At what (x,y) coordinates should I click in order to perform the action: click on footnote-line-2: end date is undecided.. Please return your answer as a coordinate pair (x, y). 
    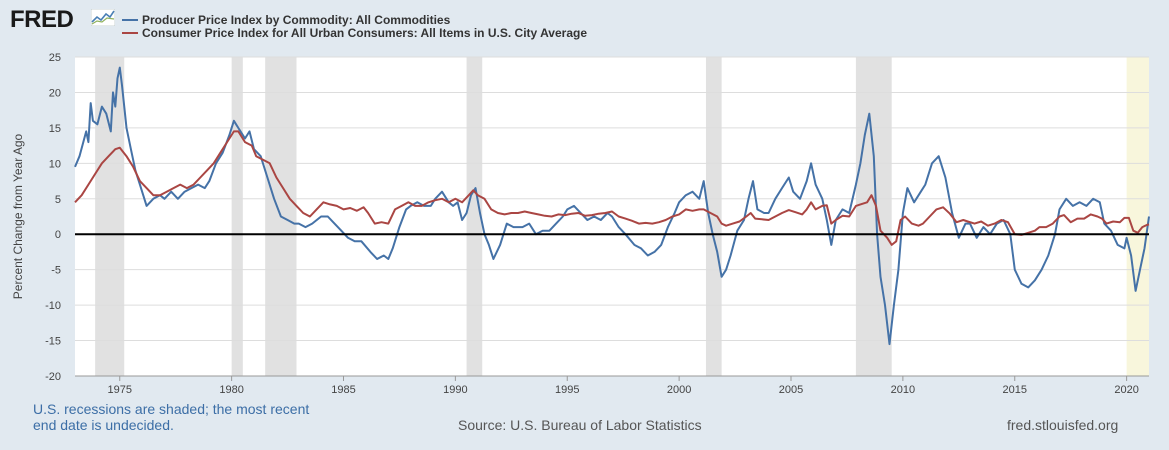
    Looking at the image, I should click on (103, 425).